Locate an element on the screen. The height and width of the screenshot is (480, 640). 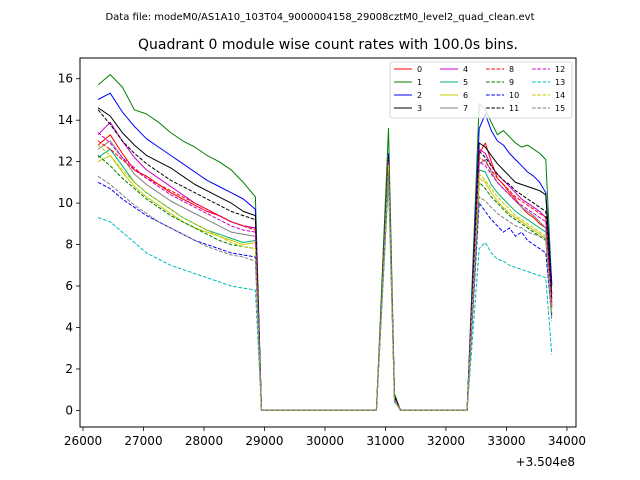
legend-box is located at coordinates (481, 90).